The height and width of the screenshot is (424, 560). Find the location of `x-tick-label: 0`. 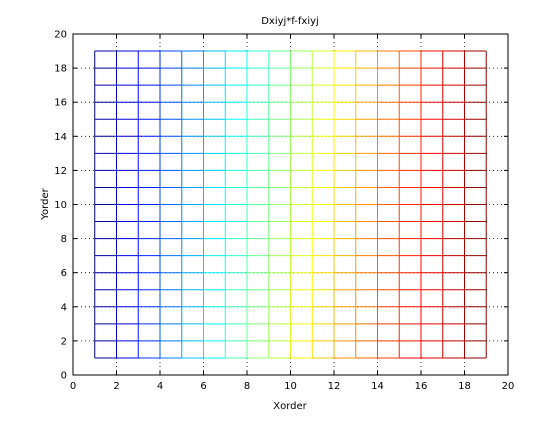

x-tick-label: 0 is located at coordinates (73, 386).